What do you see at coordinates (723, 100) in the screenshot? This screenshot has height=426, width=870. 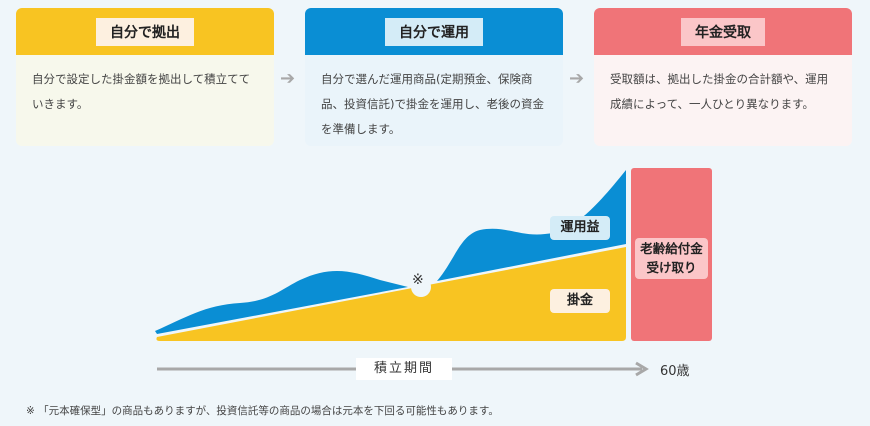 I see `step-text: 受取額は、拠出した掛金の合計額や、運用成績によって、一人ひとり異なります。` at bounding box center [723, 100].